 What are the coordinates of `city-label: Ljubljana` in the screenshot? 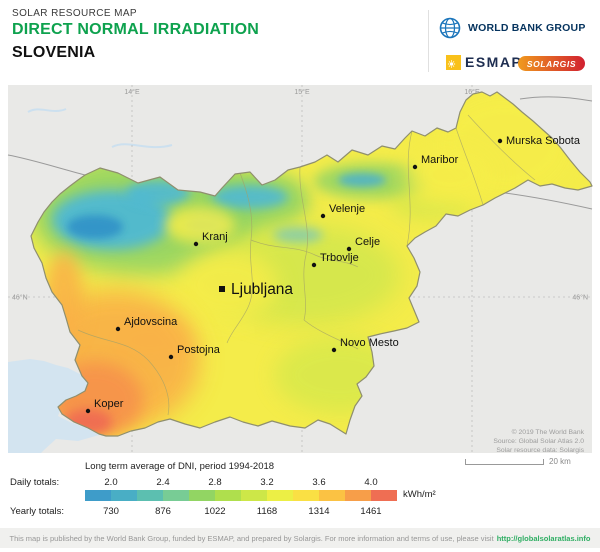 It's located at (262, 289).